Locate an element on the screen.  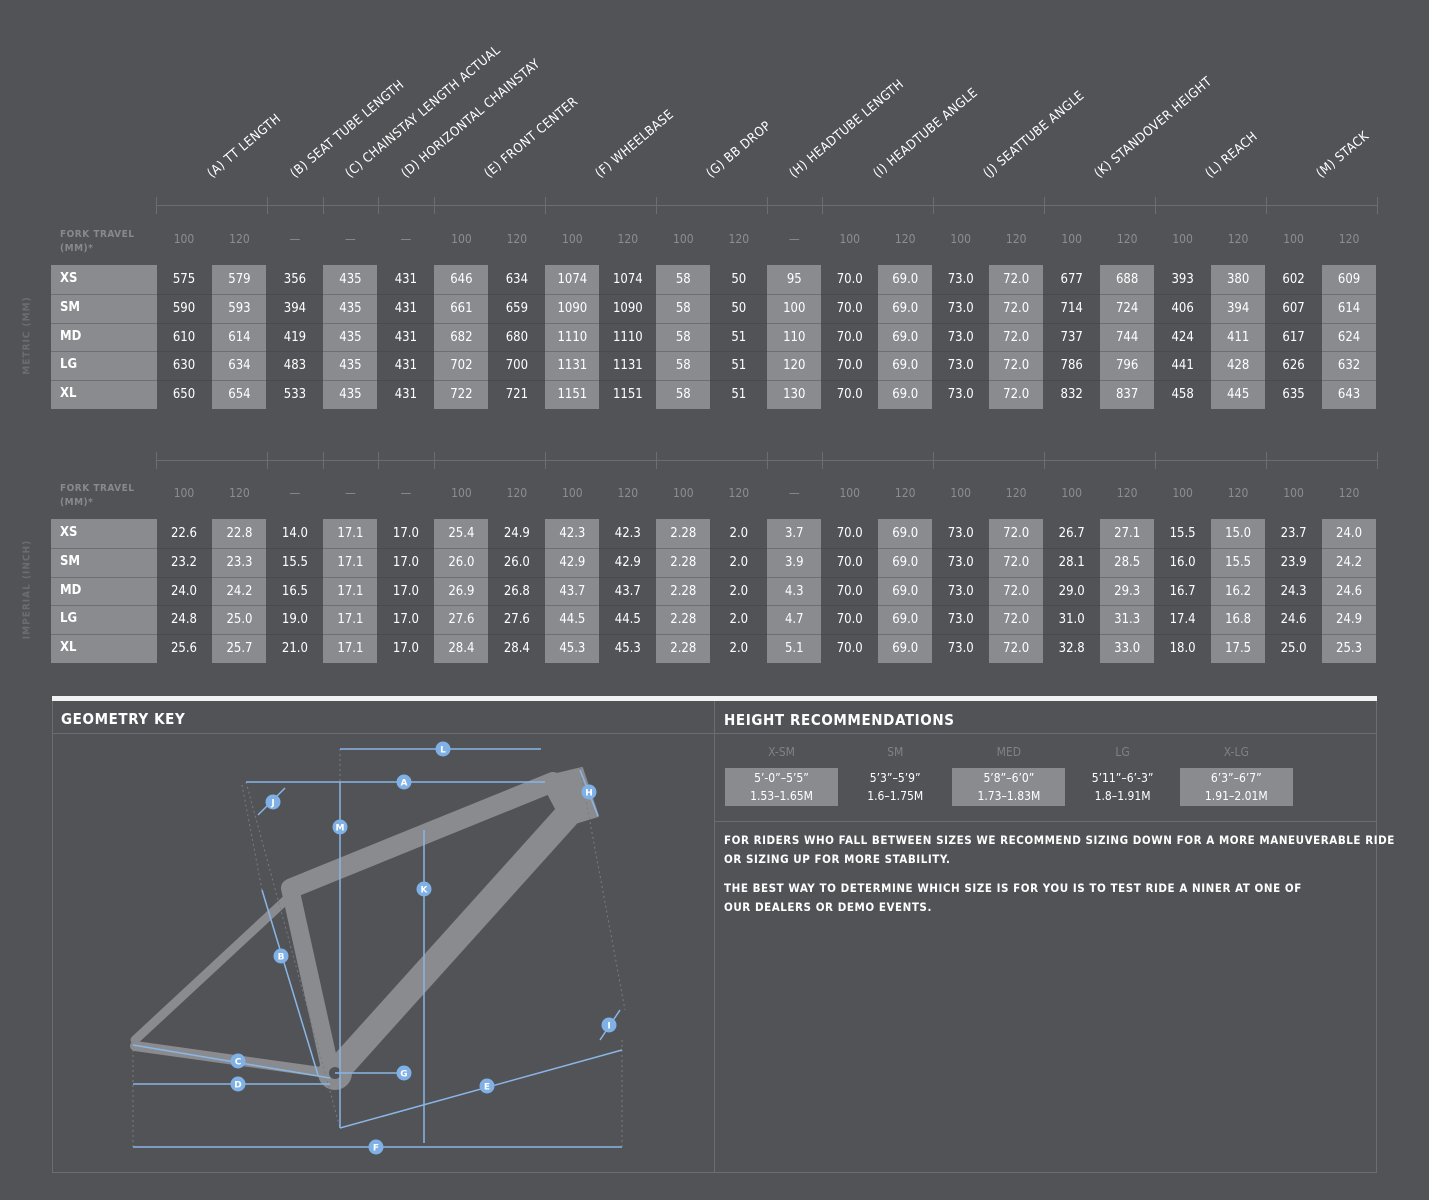
geometry-key-title: GEOMETRY KEY is located at coordinates (123, 719).